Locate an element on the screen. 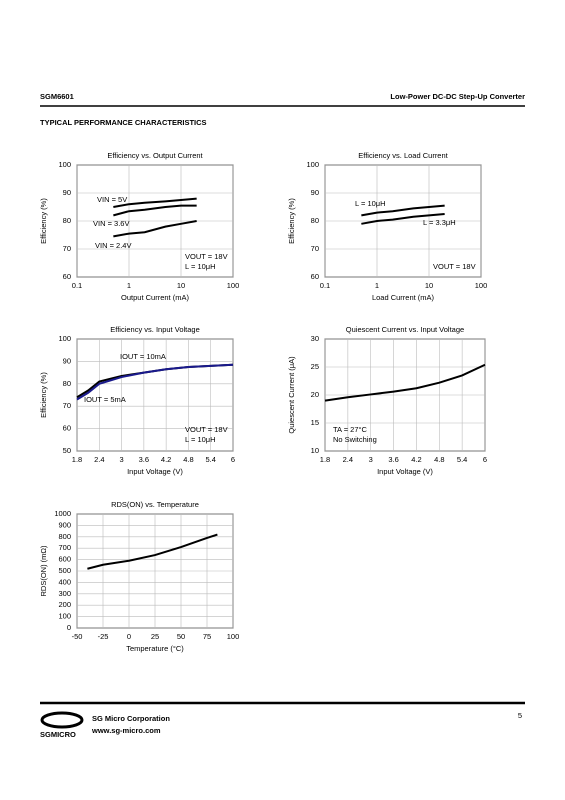  y-tick-label: 400 is located at coordinates (64, 581).